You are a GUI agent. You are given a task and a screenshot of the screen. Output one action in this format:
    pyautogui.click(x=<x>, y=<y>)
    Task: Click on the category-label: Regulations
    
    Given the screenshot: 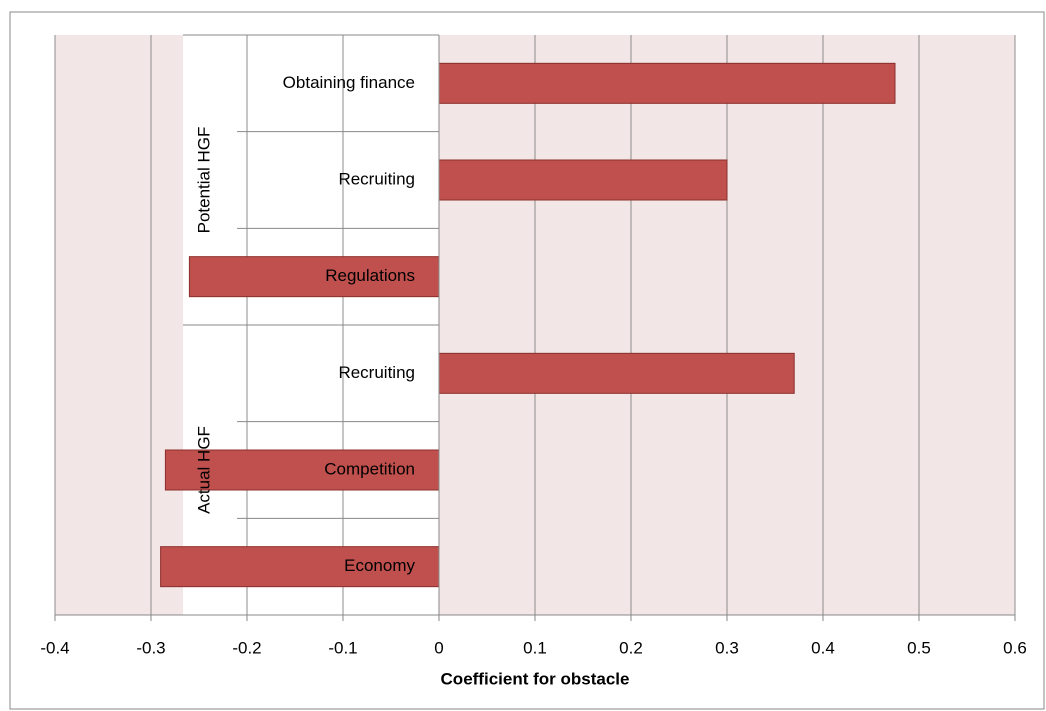 What is the action you would take?
    pyautogui.click(x=370, y=275)
    